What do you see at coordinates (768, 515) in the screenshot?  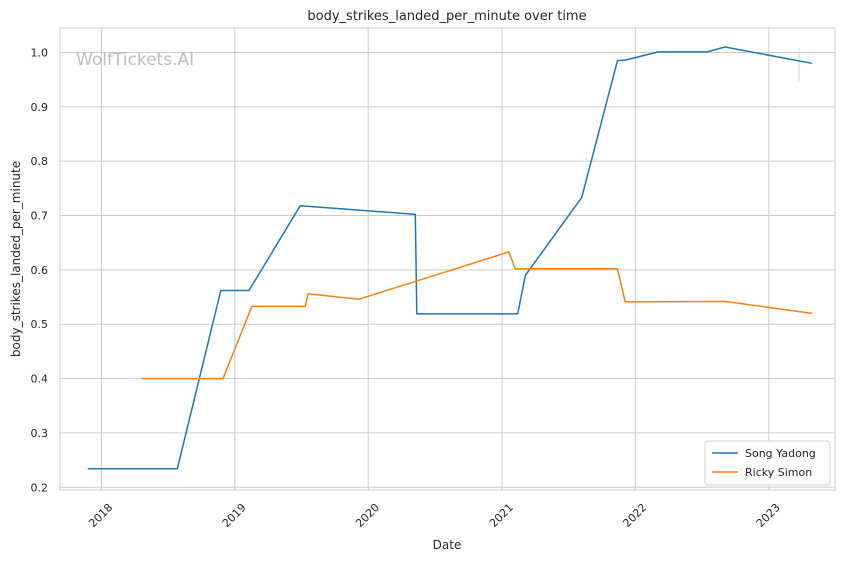 I see `x-tick-label: 2023` at bounding box center [768, 515].